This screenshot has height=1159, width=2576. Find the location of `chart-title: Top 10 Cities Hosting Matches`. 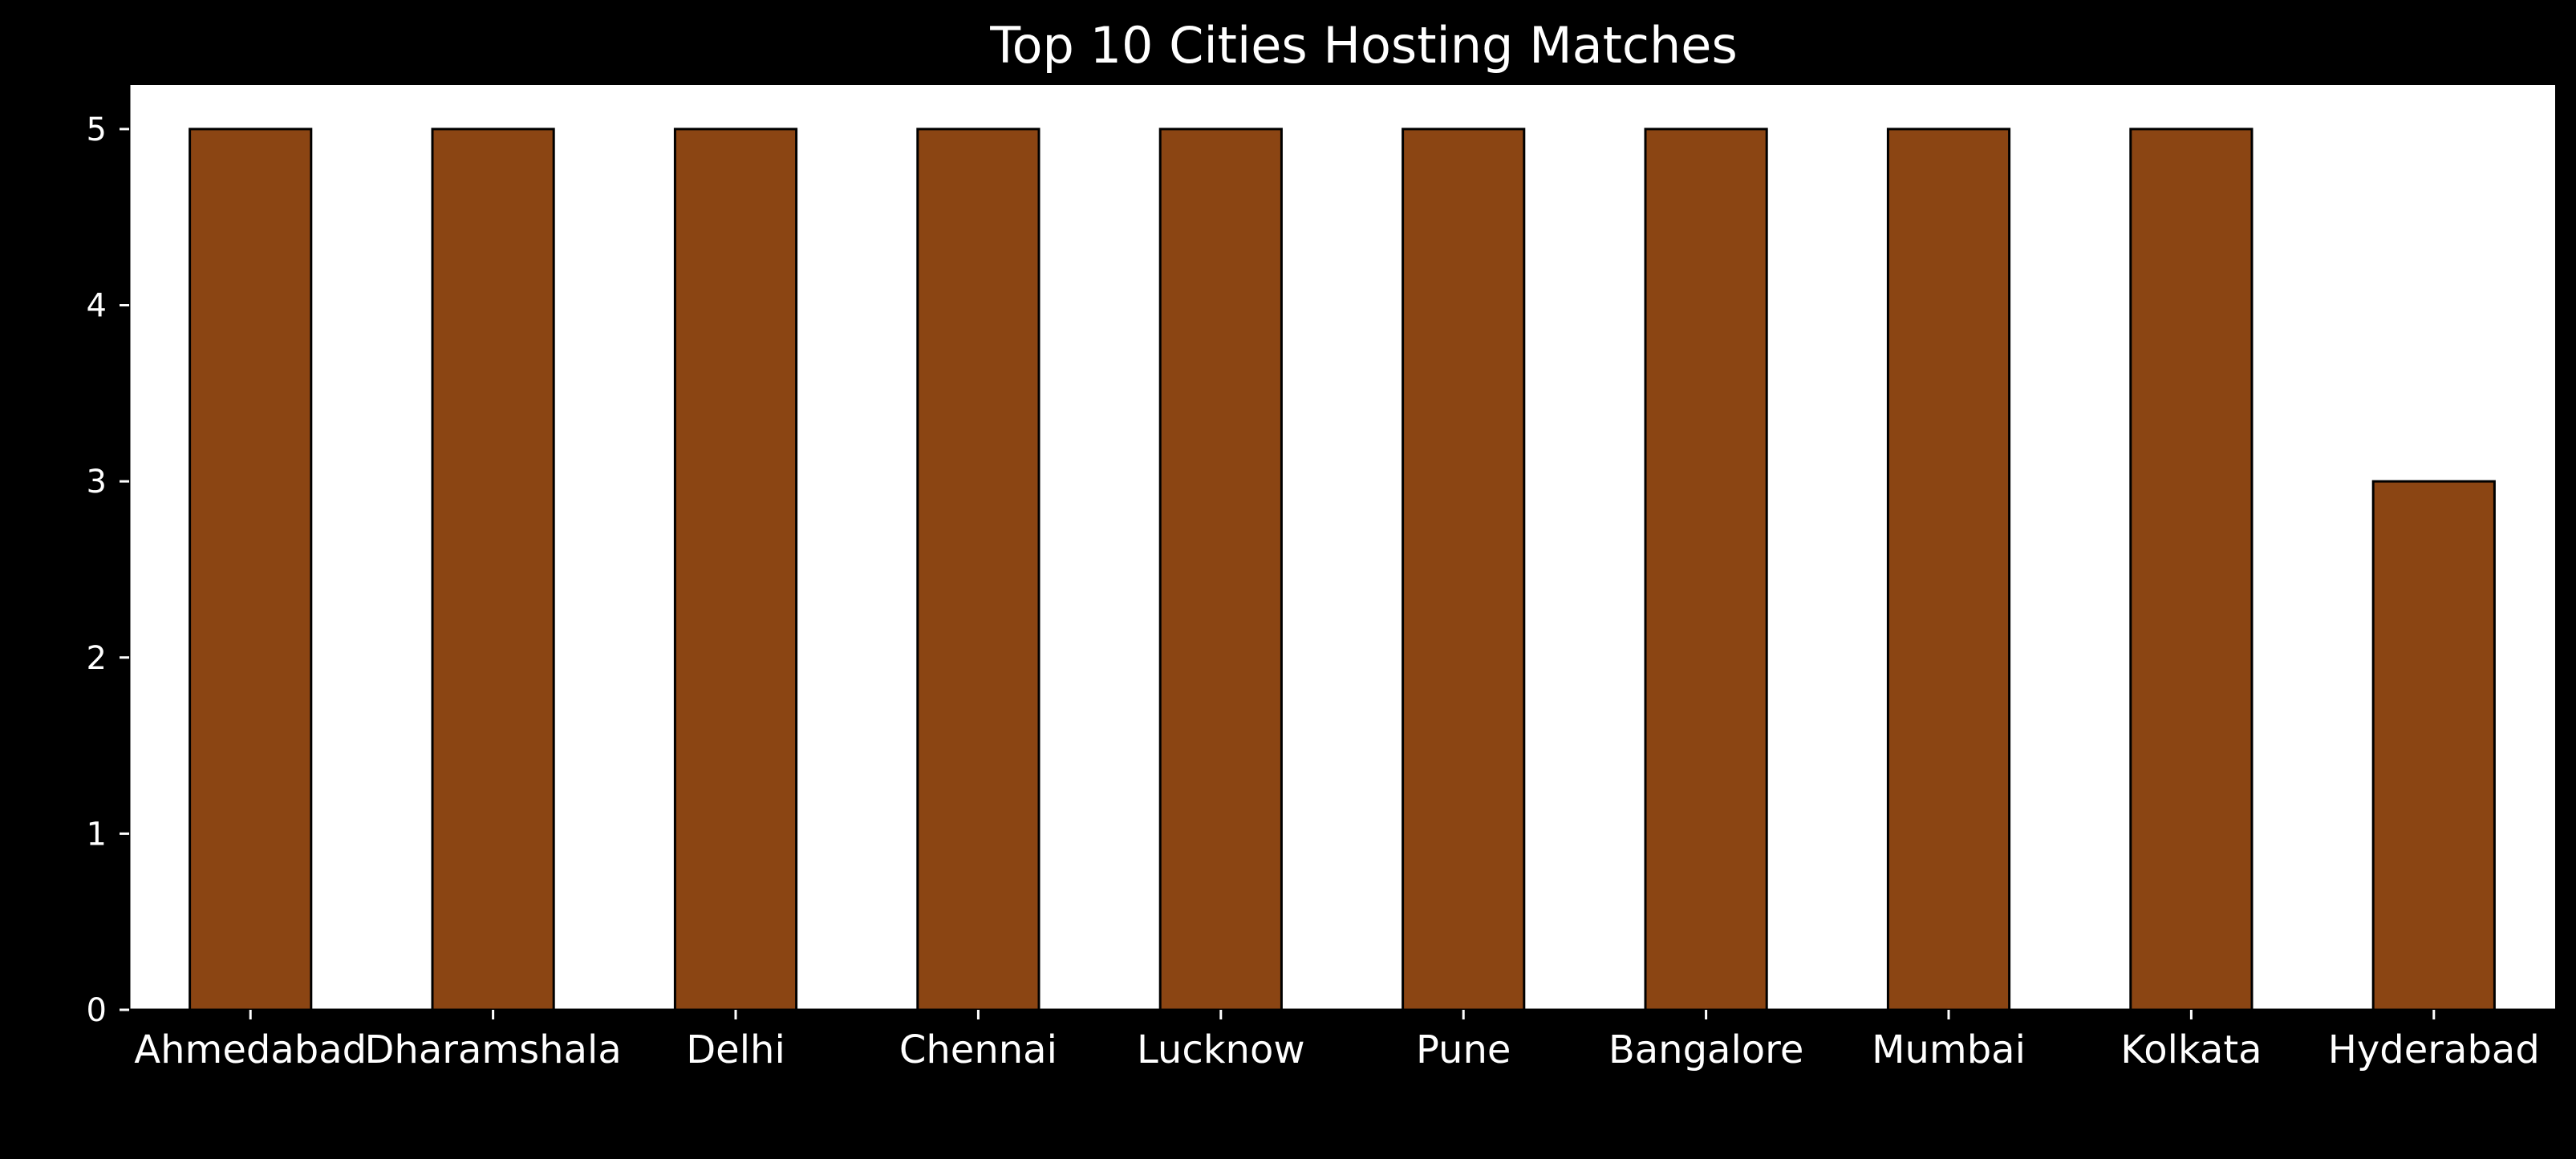

chart-title: Top 10 Cities Hosting Matches is located at coordinates (1363, 45).